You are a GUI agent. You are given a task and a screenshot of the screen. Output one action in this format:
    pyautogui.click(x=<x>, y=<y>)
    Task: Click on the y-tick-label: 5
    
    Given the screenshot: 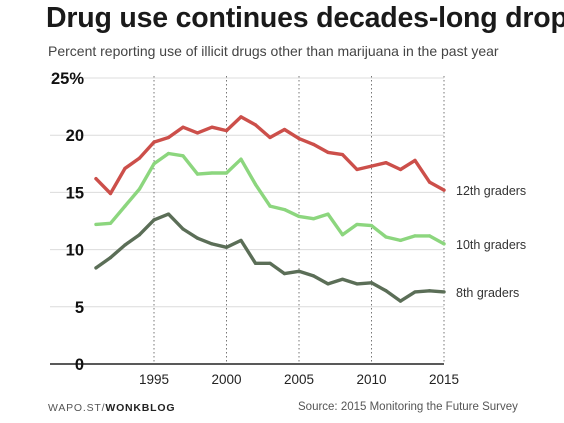 What is the action you would take?
    pyautogui.click(x=79, y=308)
    